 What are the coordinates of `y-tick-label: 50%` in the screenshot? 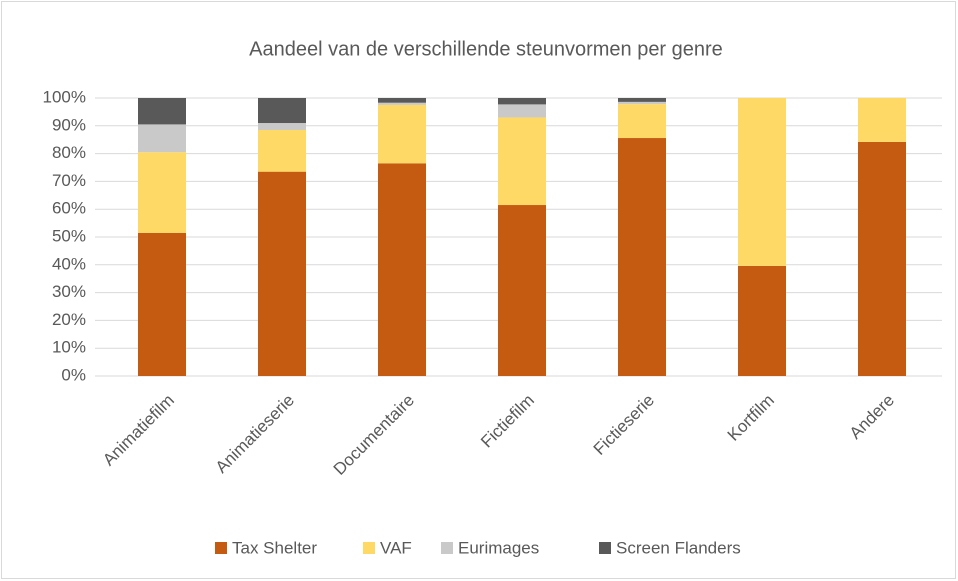 It's located at (69, 235).